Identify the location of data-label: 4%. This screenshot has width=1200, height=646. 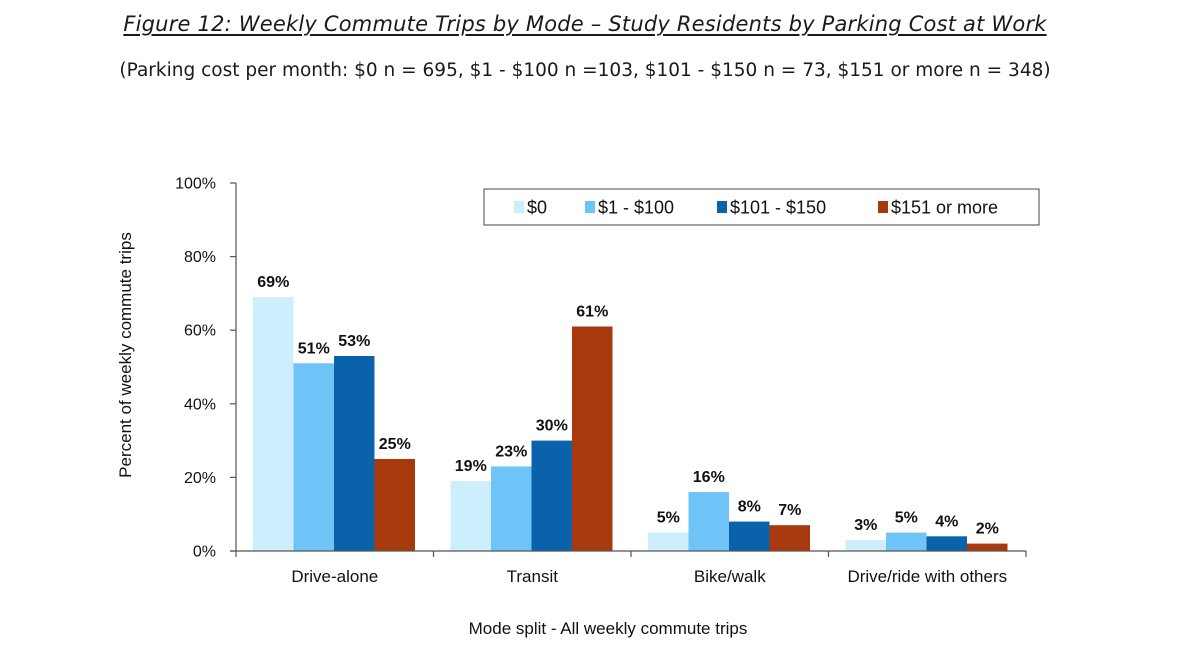
(946, 521).